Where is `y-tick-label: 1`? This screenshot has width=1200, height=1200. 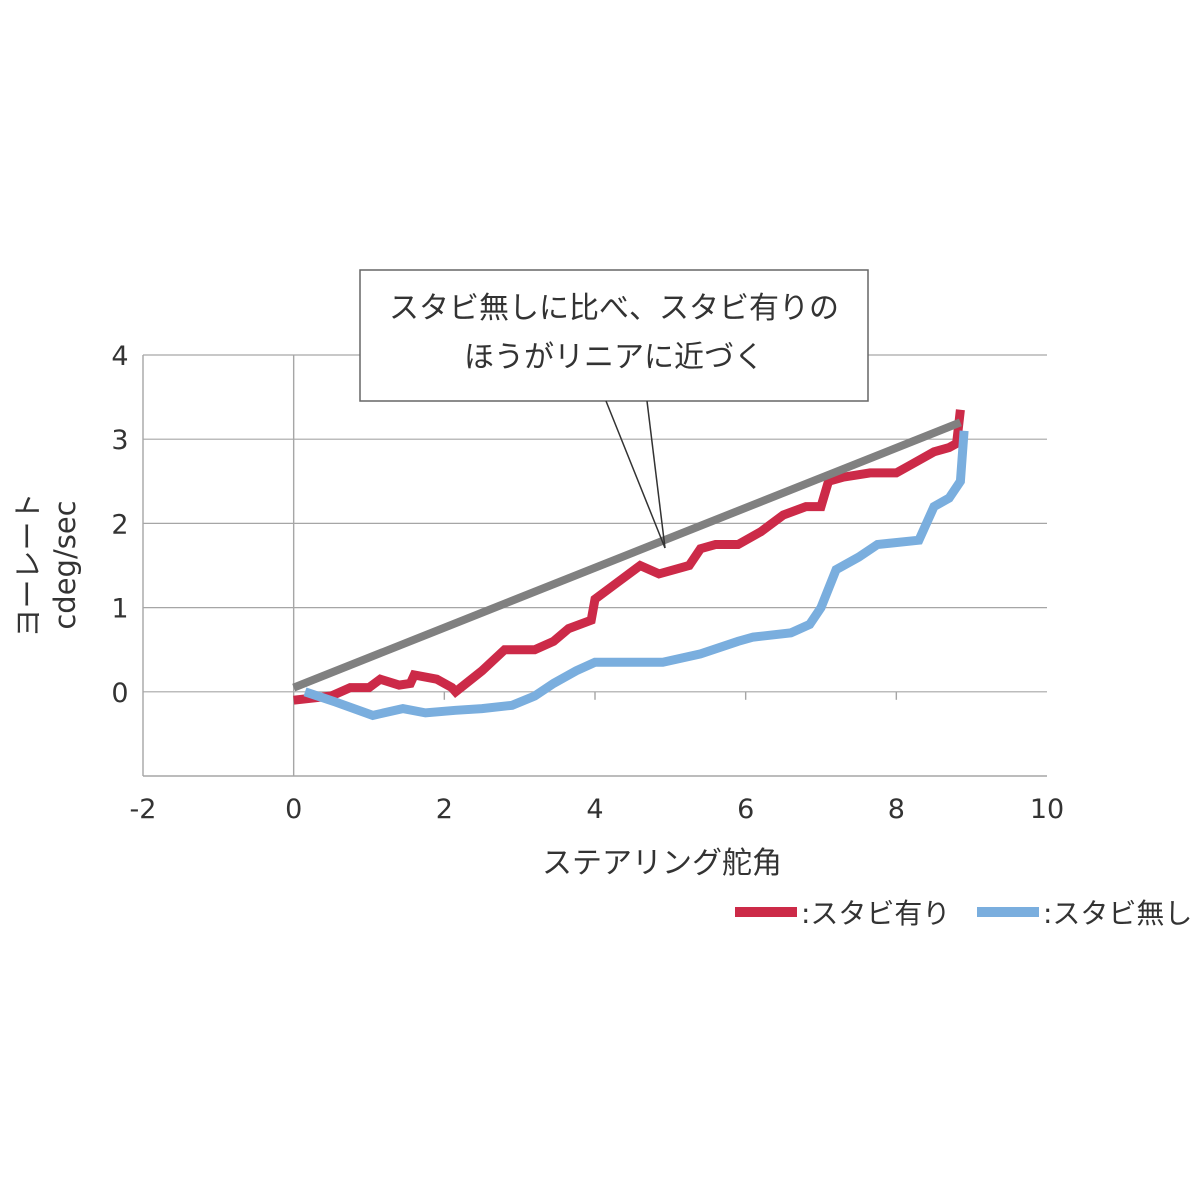
y-tick-label: 1 is located at coordinates (119, 609).